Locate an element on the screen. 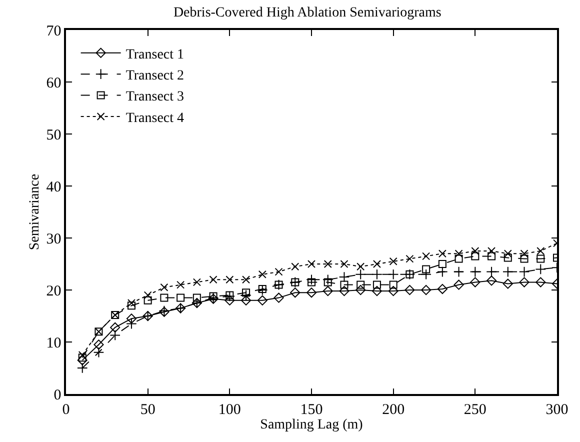  y-tick-label: 0 is located at coordinates (58, 395).